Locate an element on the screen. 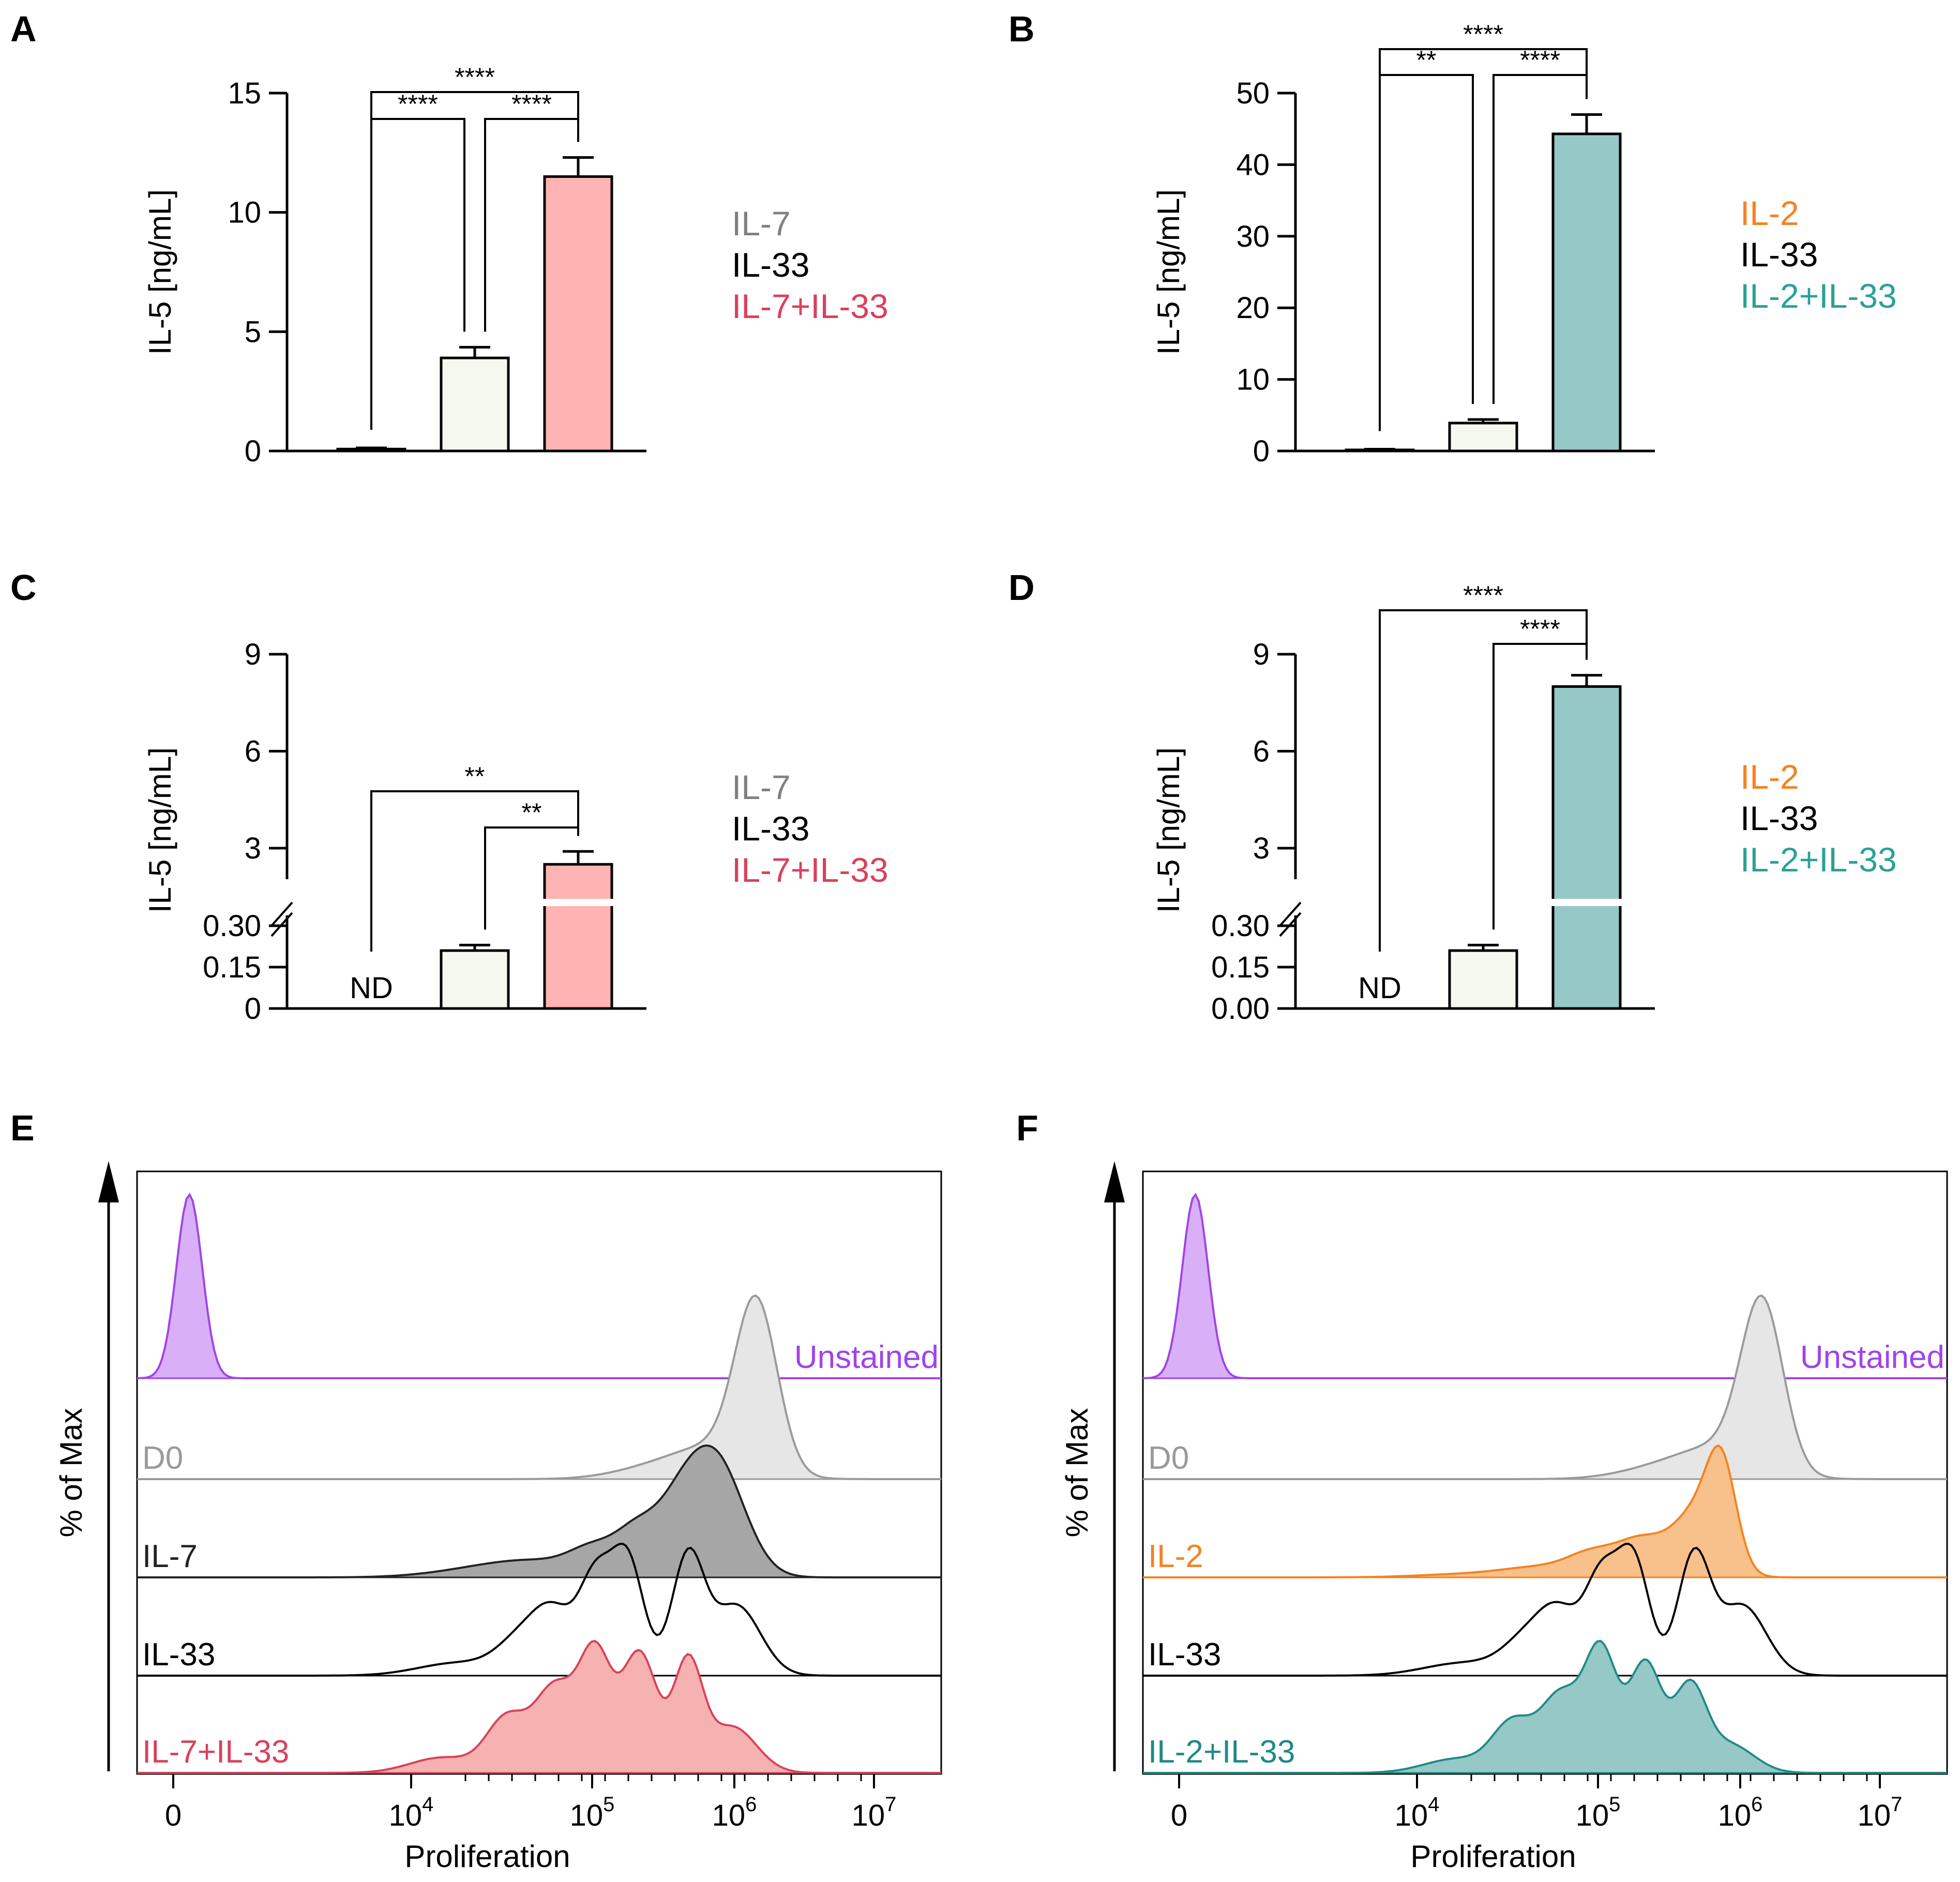  x-tick-exponent: 6 is located at coordinates (1756, 1805).